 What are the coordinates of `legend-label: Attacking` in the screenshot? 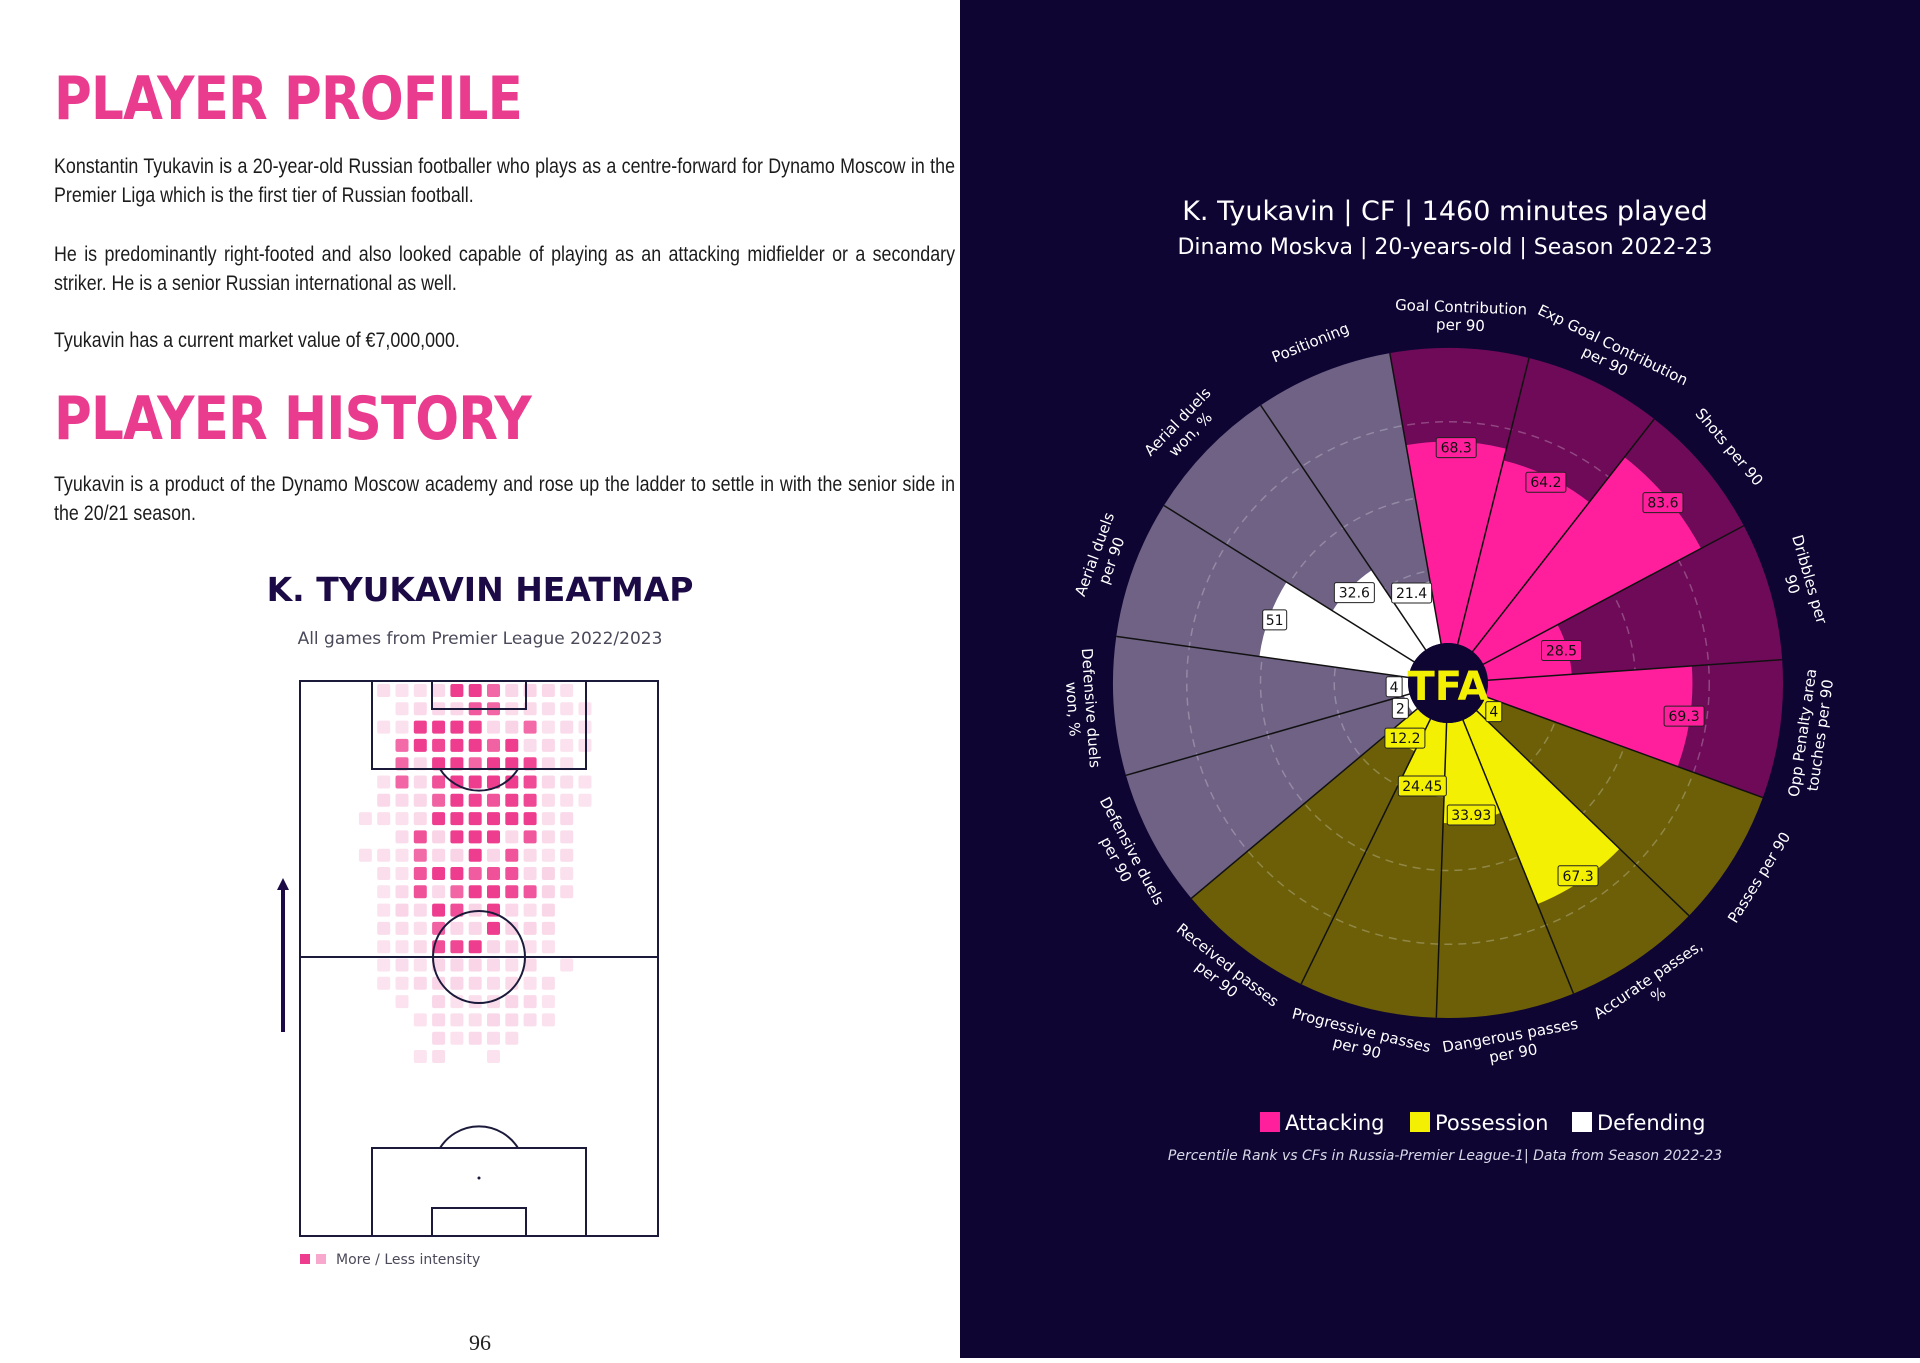 It's located at (1335, 1123).